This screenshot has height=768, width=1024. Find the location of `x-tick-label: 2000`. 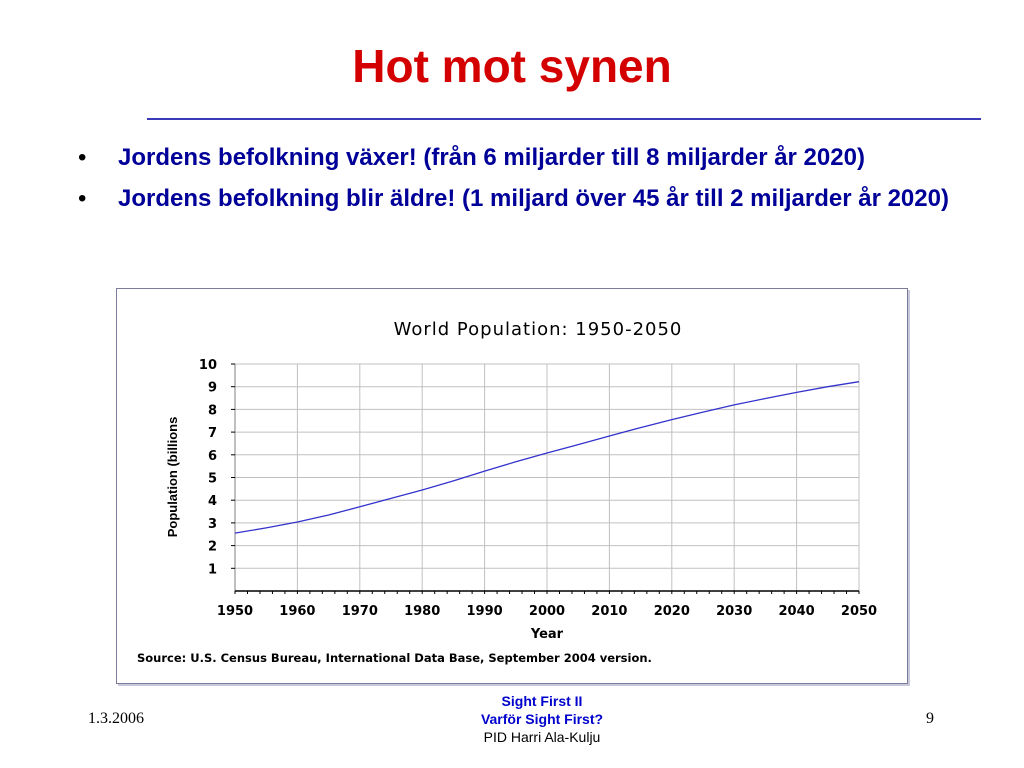

x-tick-label: 2000 is located at coordinates (547, 611).